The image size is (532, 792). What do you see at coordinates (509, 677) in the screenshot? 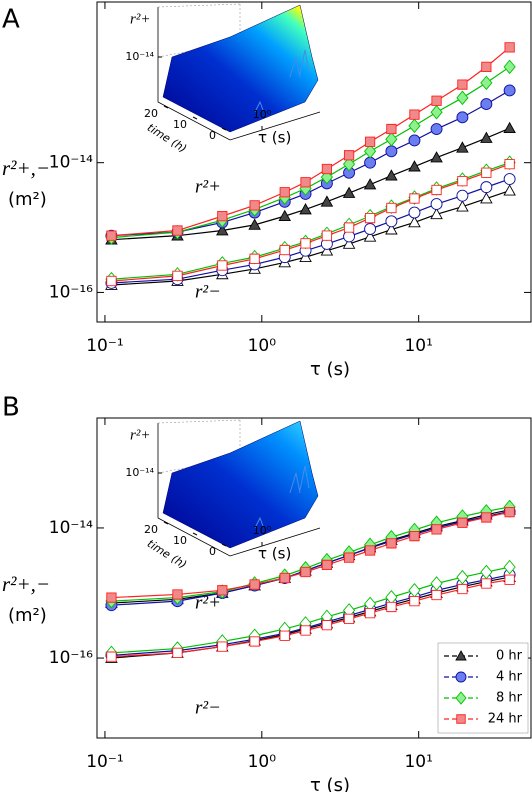
I see `legend-label: 4 hr` at bounding box center [509, 677].